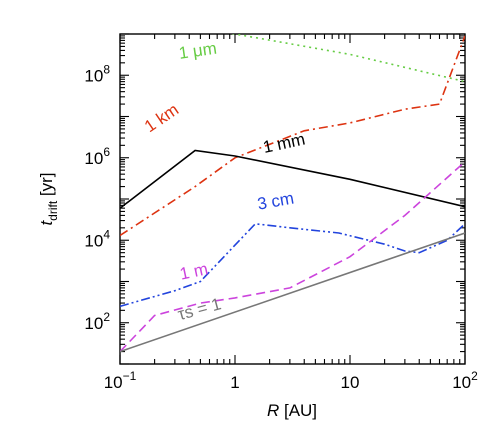 The width and height of the screenshot is (500, 441). Describe the element at coordinates (199, 309) in the screenshot. I see `series-label-s-1: τs = 1` at that location.